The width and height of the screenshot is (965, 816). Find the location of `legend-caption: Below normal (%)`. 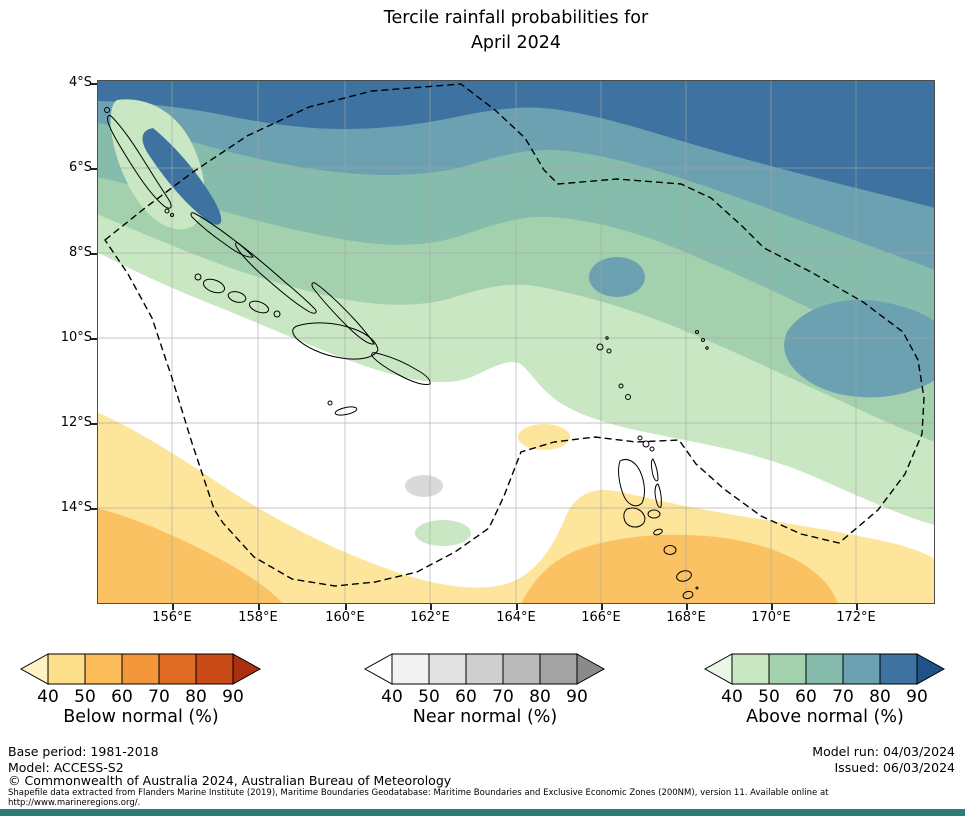

legend-caption: Below normal (%) is located at coordinates (141, 717).